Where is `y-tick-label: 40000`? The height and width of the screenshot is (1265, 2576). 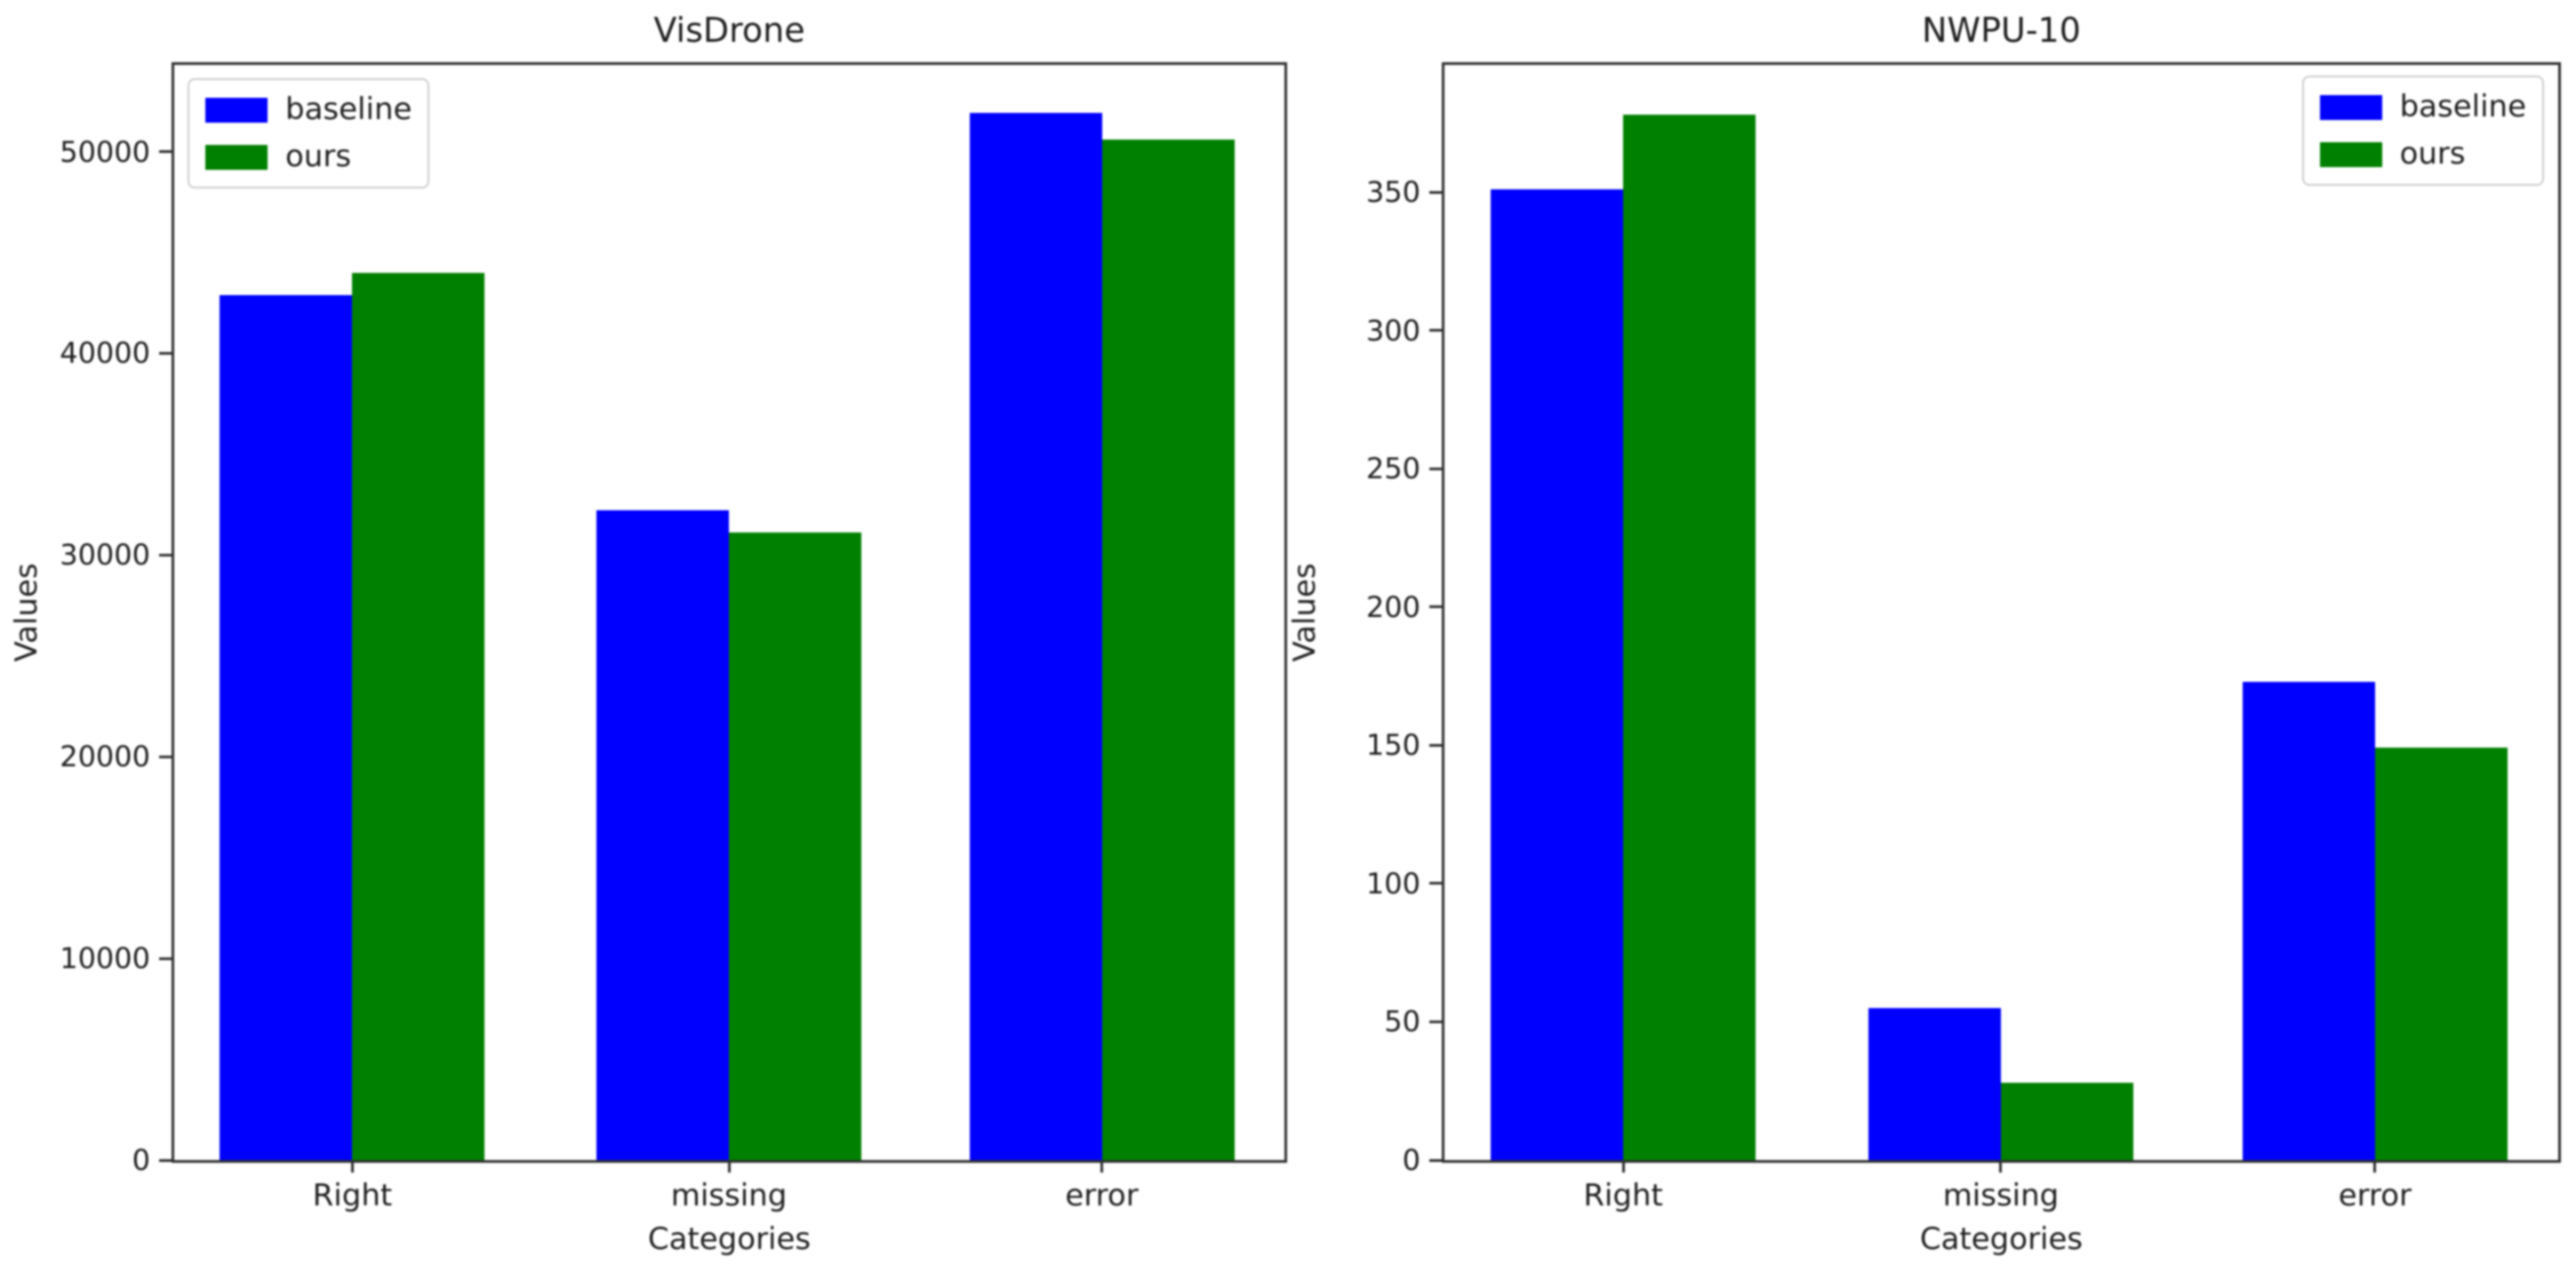 y-tick-label: 40000 is located at coordinates (105, 353).